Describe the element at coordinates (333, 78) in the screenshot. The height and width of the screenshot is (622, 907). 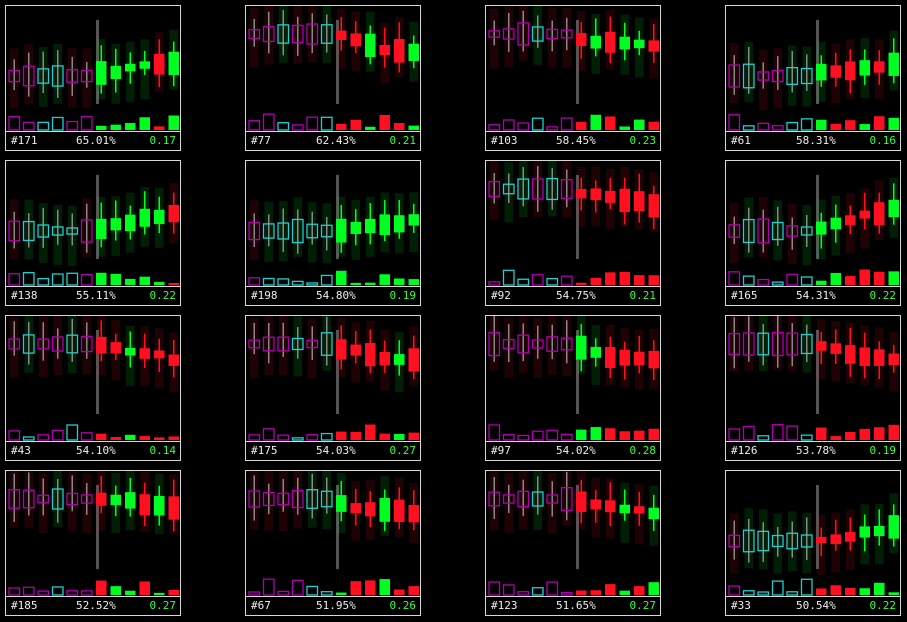
I see `chart-panel: #77 62.43% 0.21` at that location.